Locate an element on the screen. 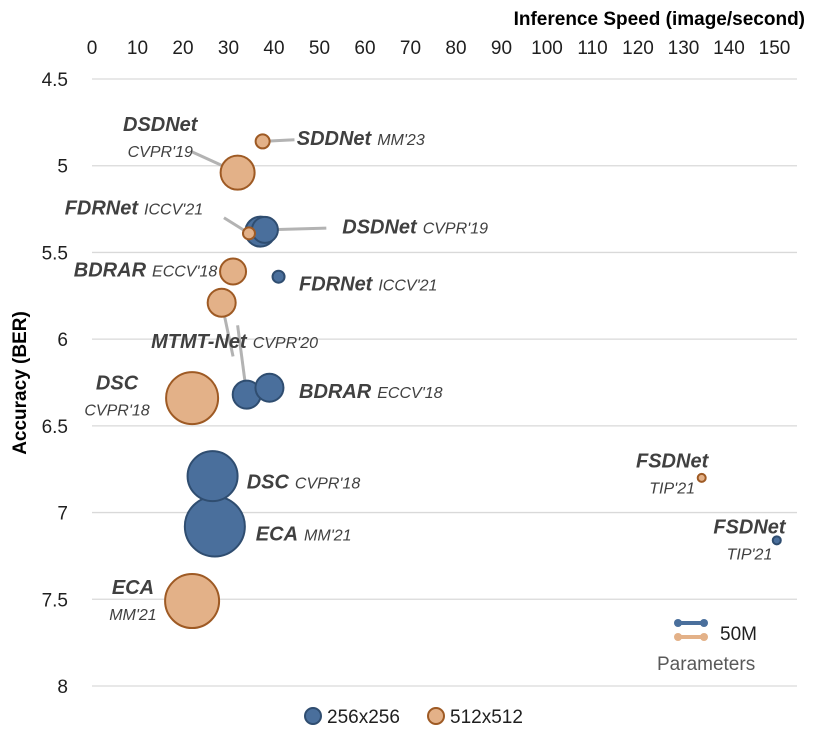  y-axis-title: Accuracy (BER) is located at coordinates (20, 383).